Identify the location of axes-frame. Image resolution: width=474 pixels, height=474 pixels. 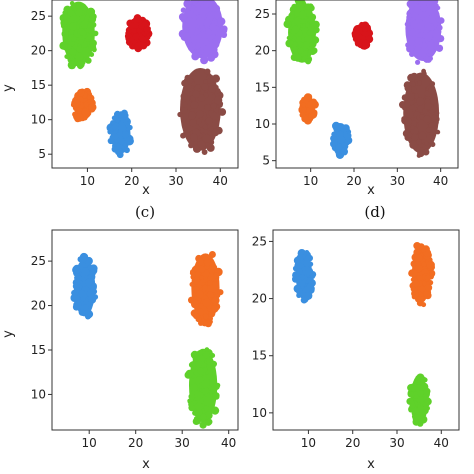
(367, 84).